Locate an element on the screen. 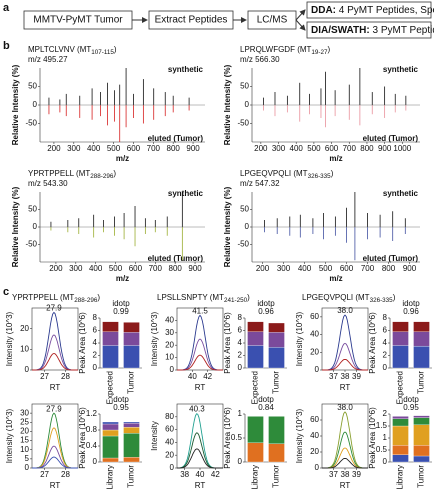 The height and width of the screenshot is (500, 434). x-tick-label: 200 is located at coordinates (263, 268).